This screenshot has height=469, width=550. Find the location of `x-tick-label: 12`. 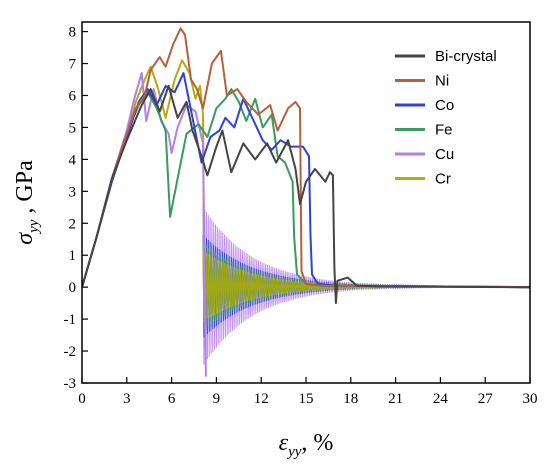

x-tick-label: 12 is located at coordinates (261, 399).